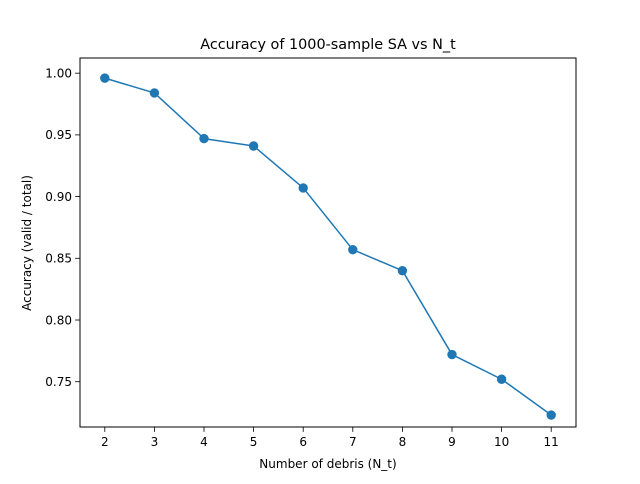  I want to click on x-tick-label: 6, so click(303, 442).